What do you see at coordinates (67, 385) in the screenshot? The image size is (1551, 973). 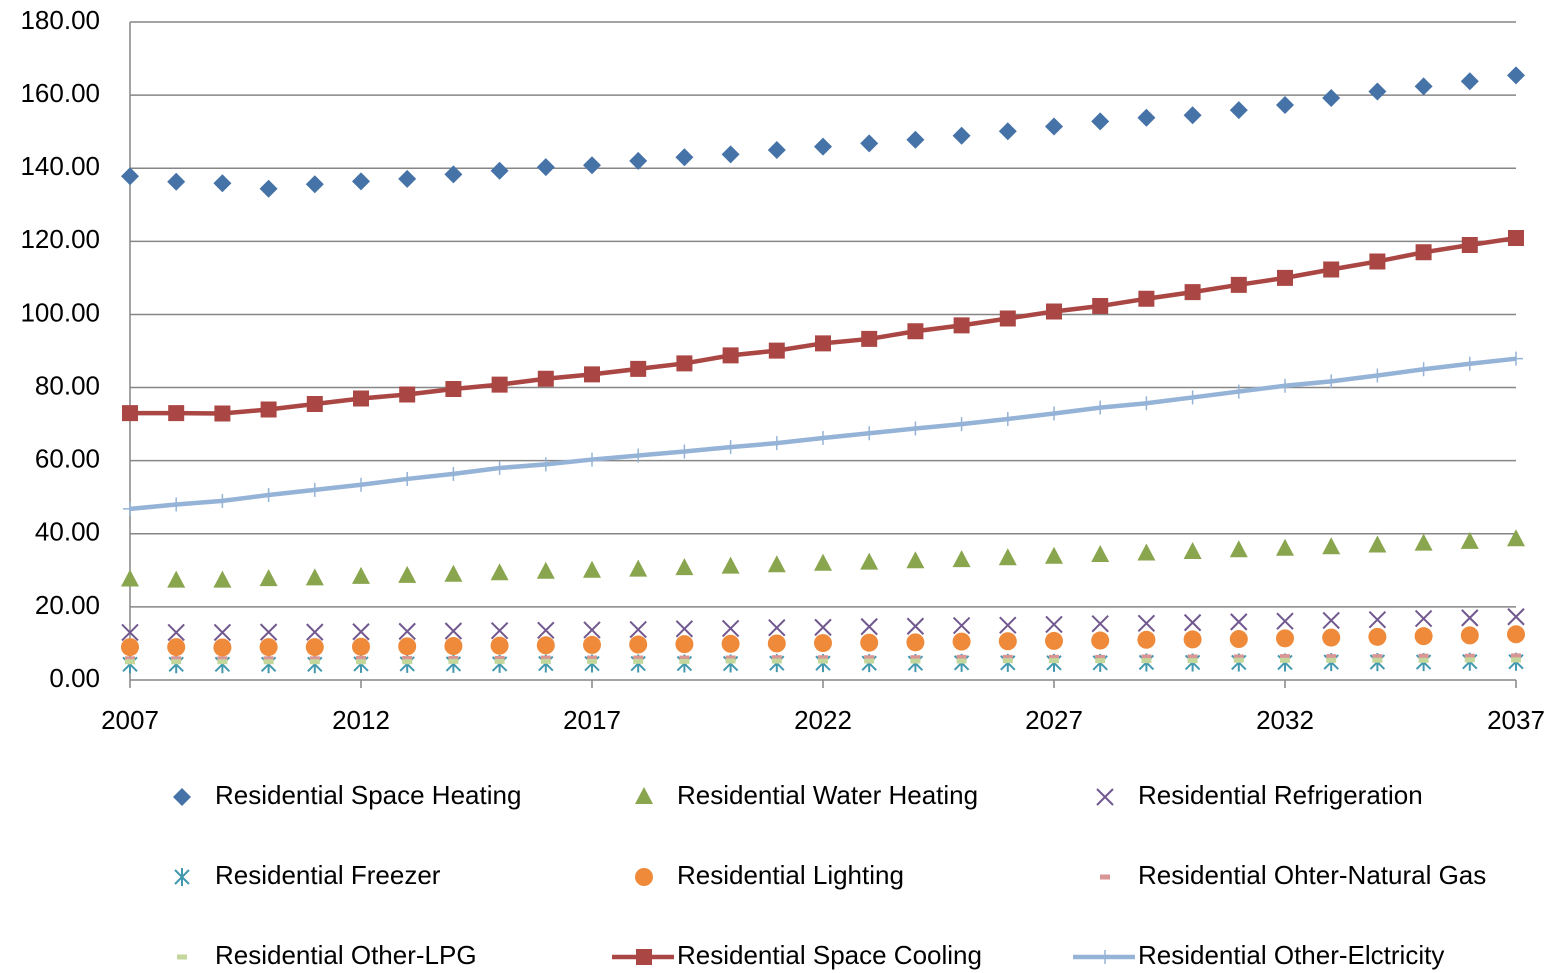 I see `y-tick-label: 80.00` at bounding box center [67, 385].